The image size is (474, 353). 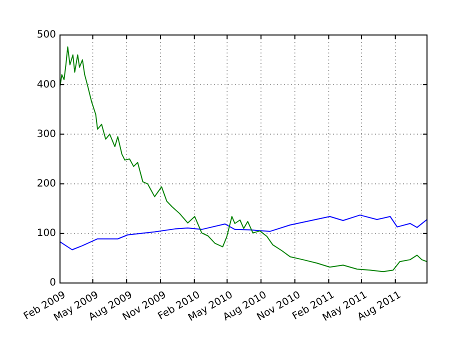 I want to click on y-tick-label: 100, so click(x=46, y=234).